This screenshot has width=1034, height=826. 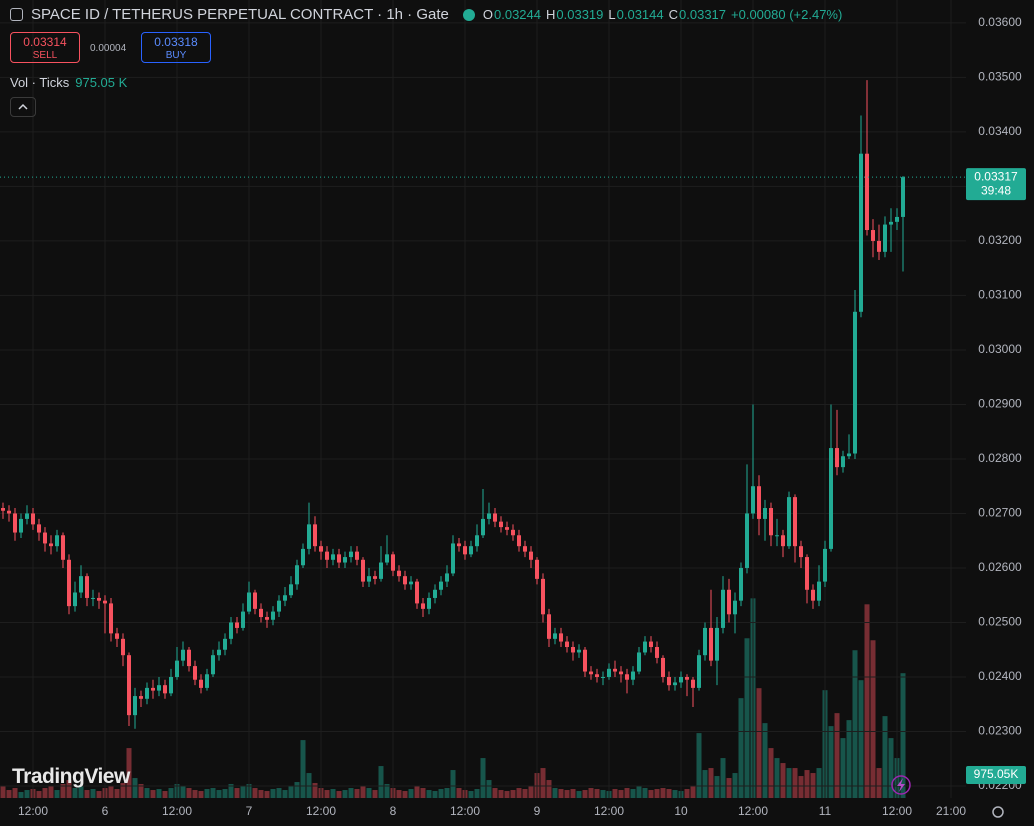 What do you see at coordinates (45, 47) in the screenshot?
I see `sell-button: 0.03314 SELL` at bounding box center [45, 47].